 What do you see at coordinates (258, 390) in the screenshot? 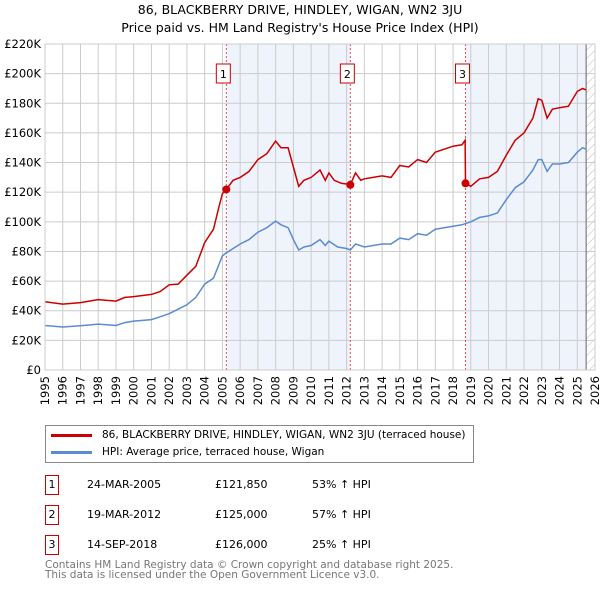
I see `x-tick-label: 2007` at bounding box center [258, 390].